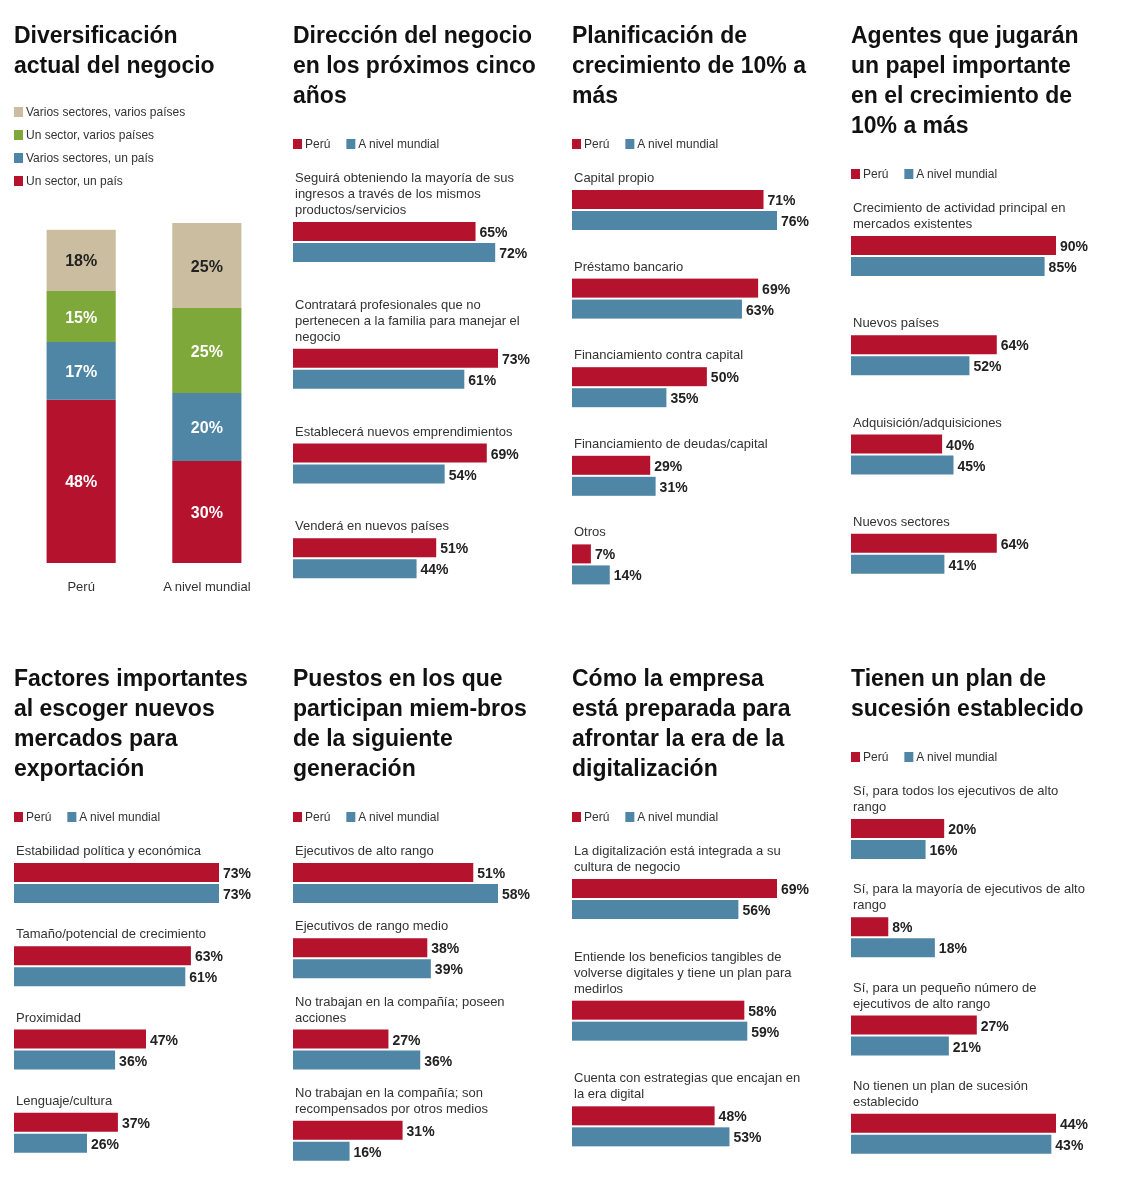 The height and width of the screenshot is (1185, 1128). What do you see at coordinates (449, 969) in the screenshot?
I see `data-label: 39%` at bounding box center [449, 969].